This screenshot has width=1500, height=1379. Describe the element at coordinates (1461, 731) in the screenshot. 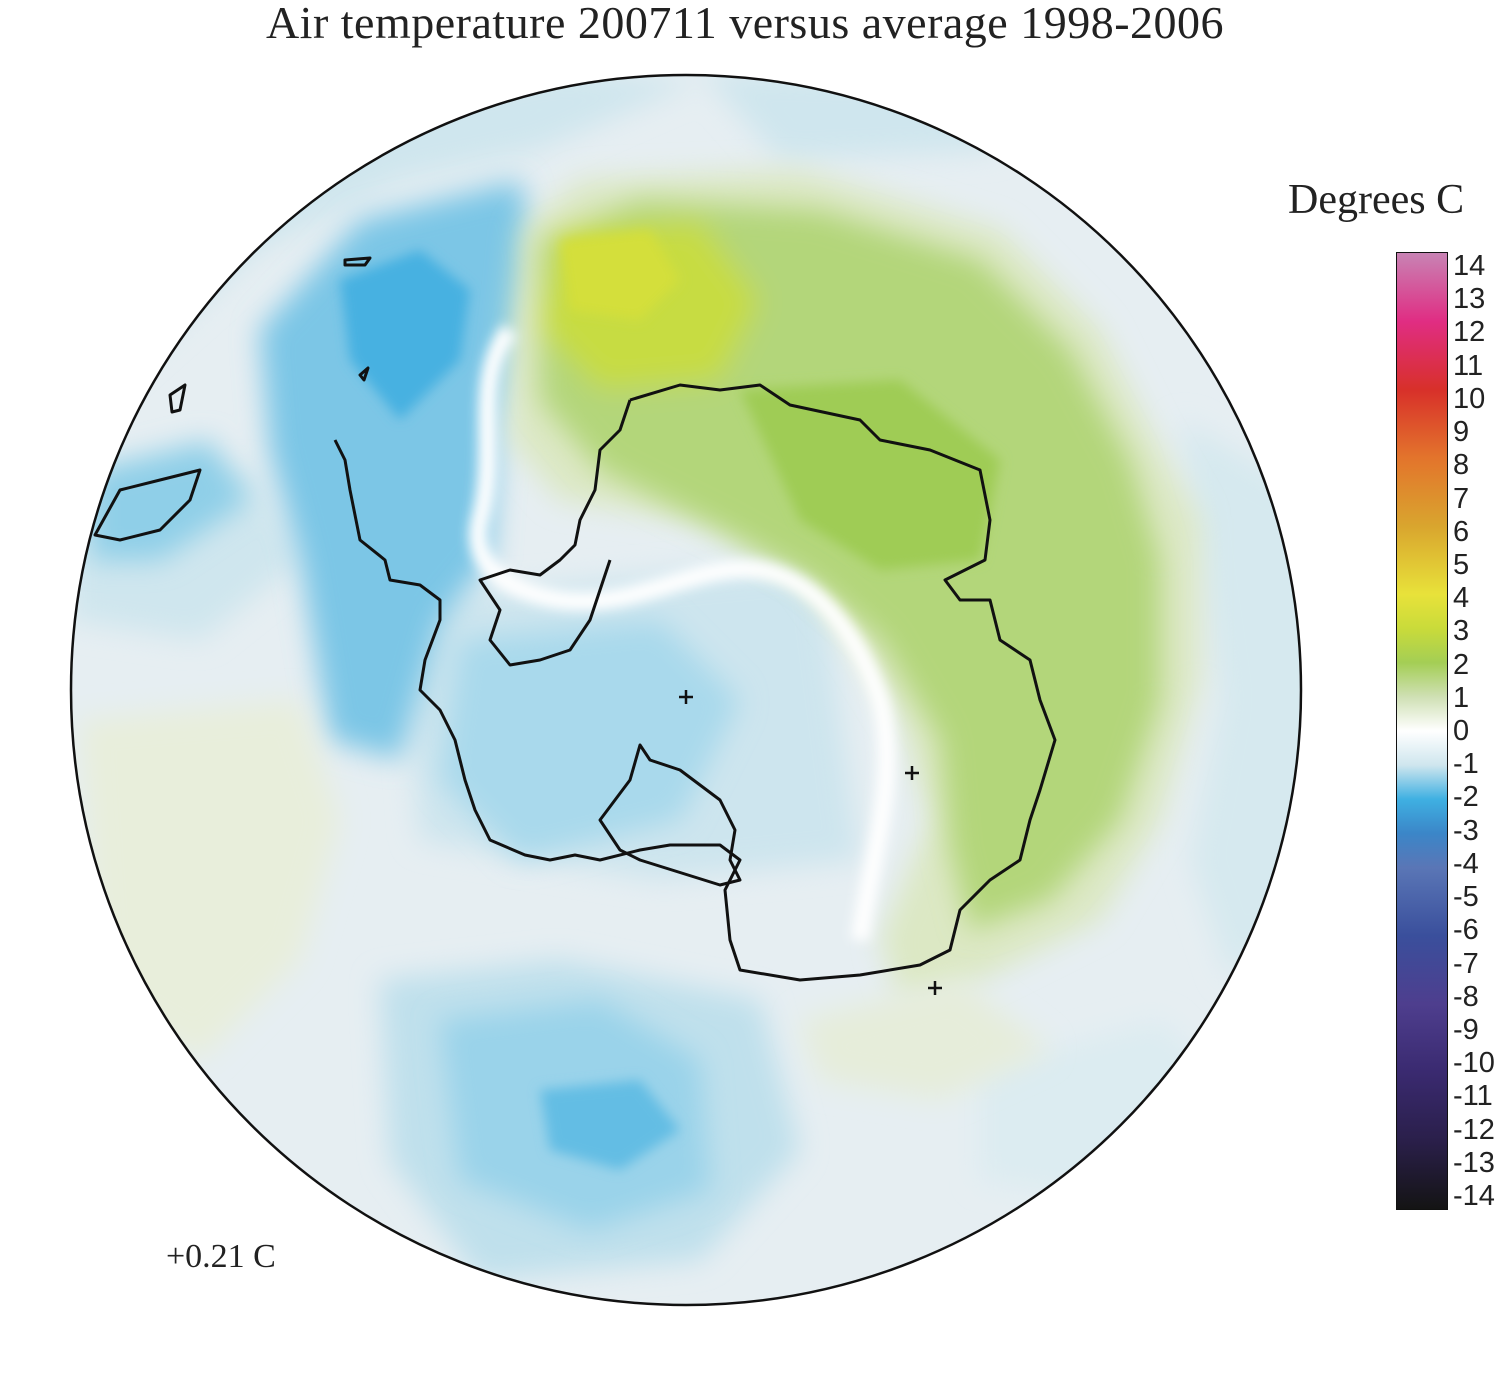

I see `color-scale-tick: 0` at that location.